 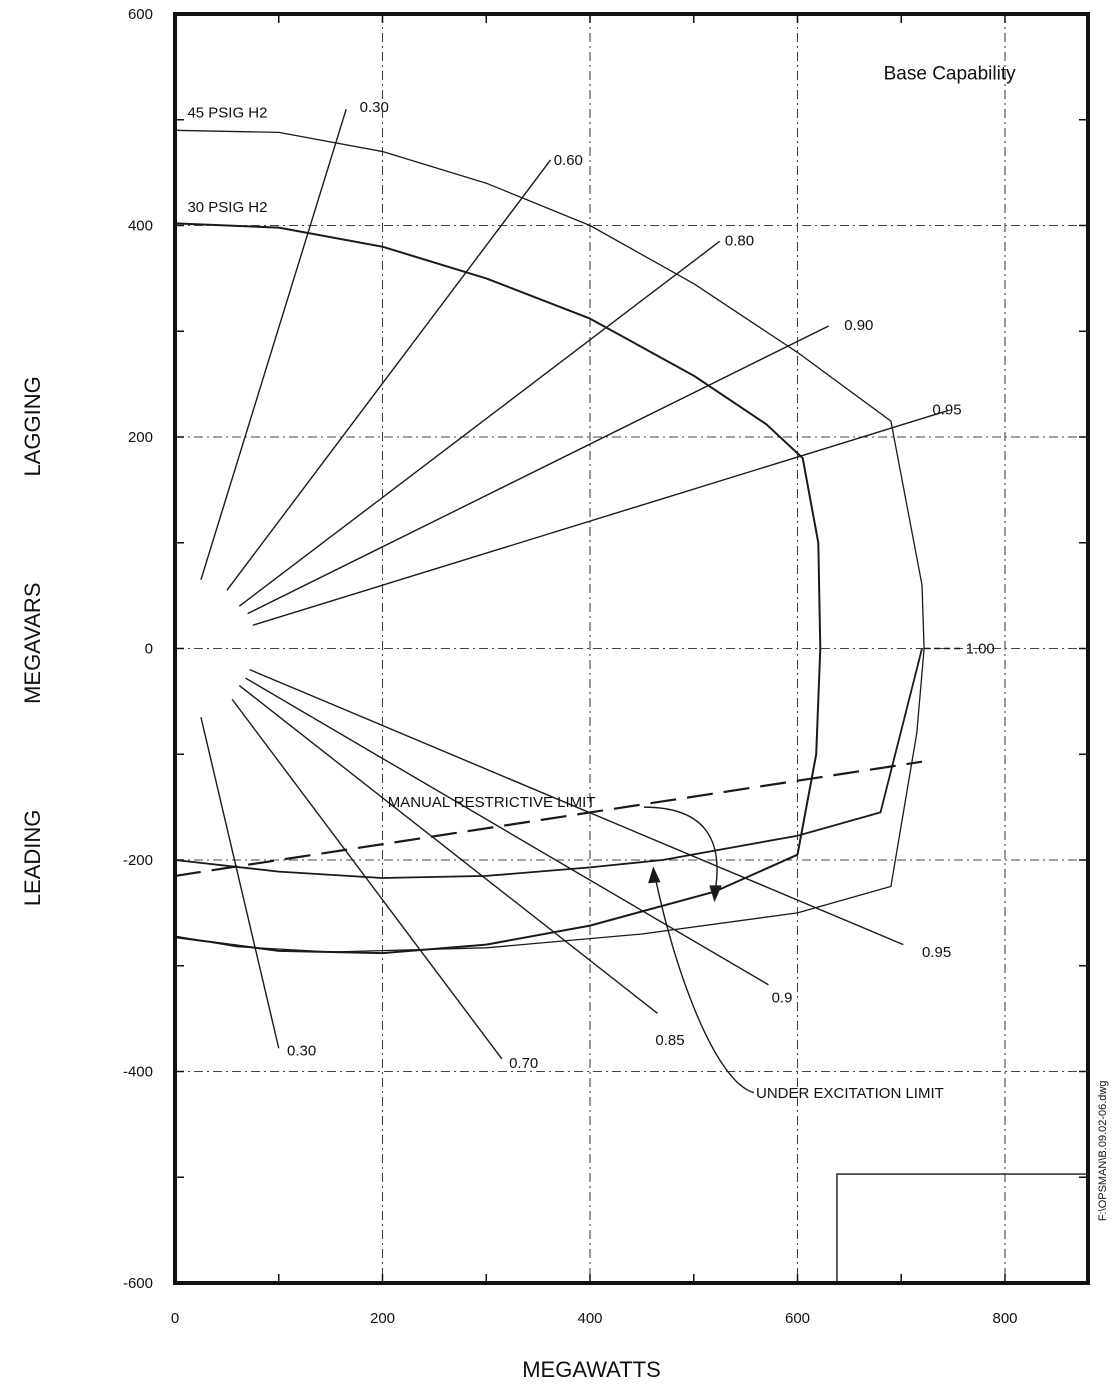 I want to click on restrictive-limit-arrowhead, so click(x=715, y=894).